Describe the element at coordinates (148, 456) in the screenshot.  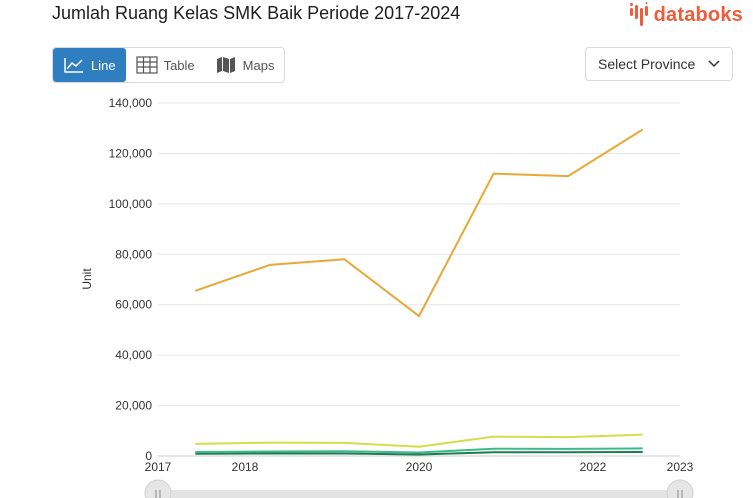
I see `y-tick-label: 0` at that location.